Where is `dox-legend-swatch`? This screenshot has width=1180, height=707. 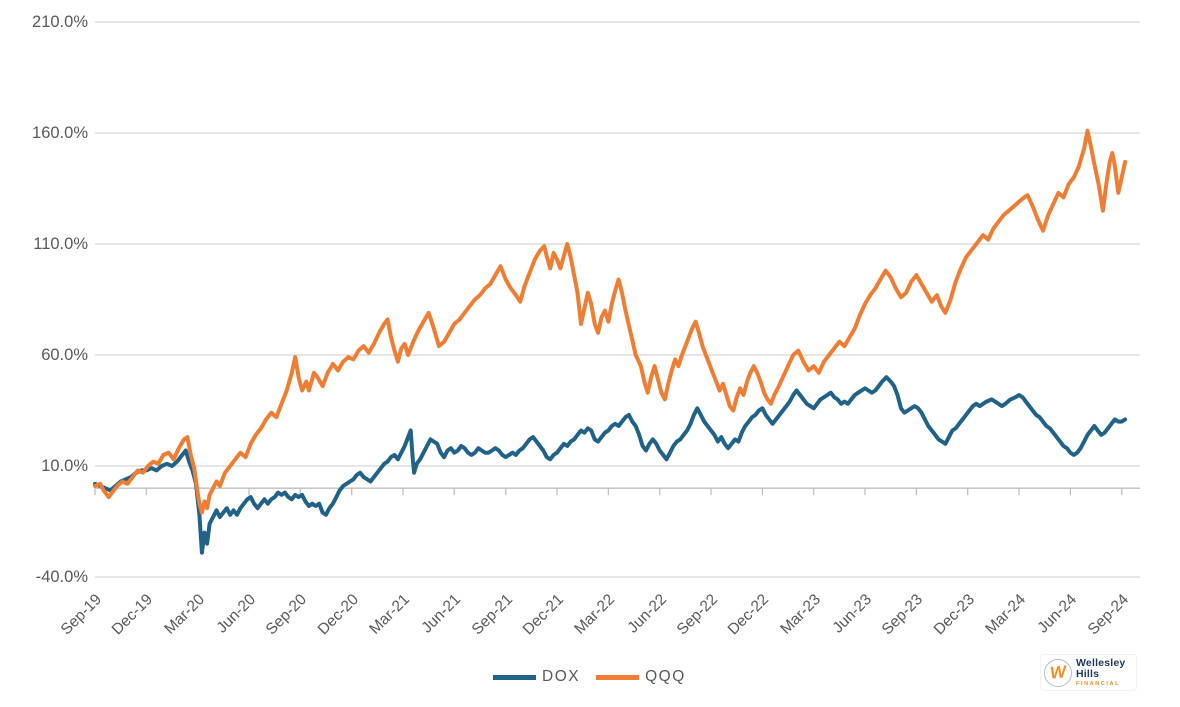 dox-legend-swatch is located at coordinates (514, 677).